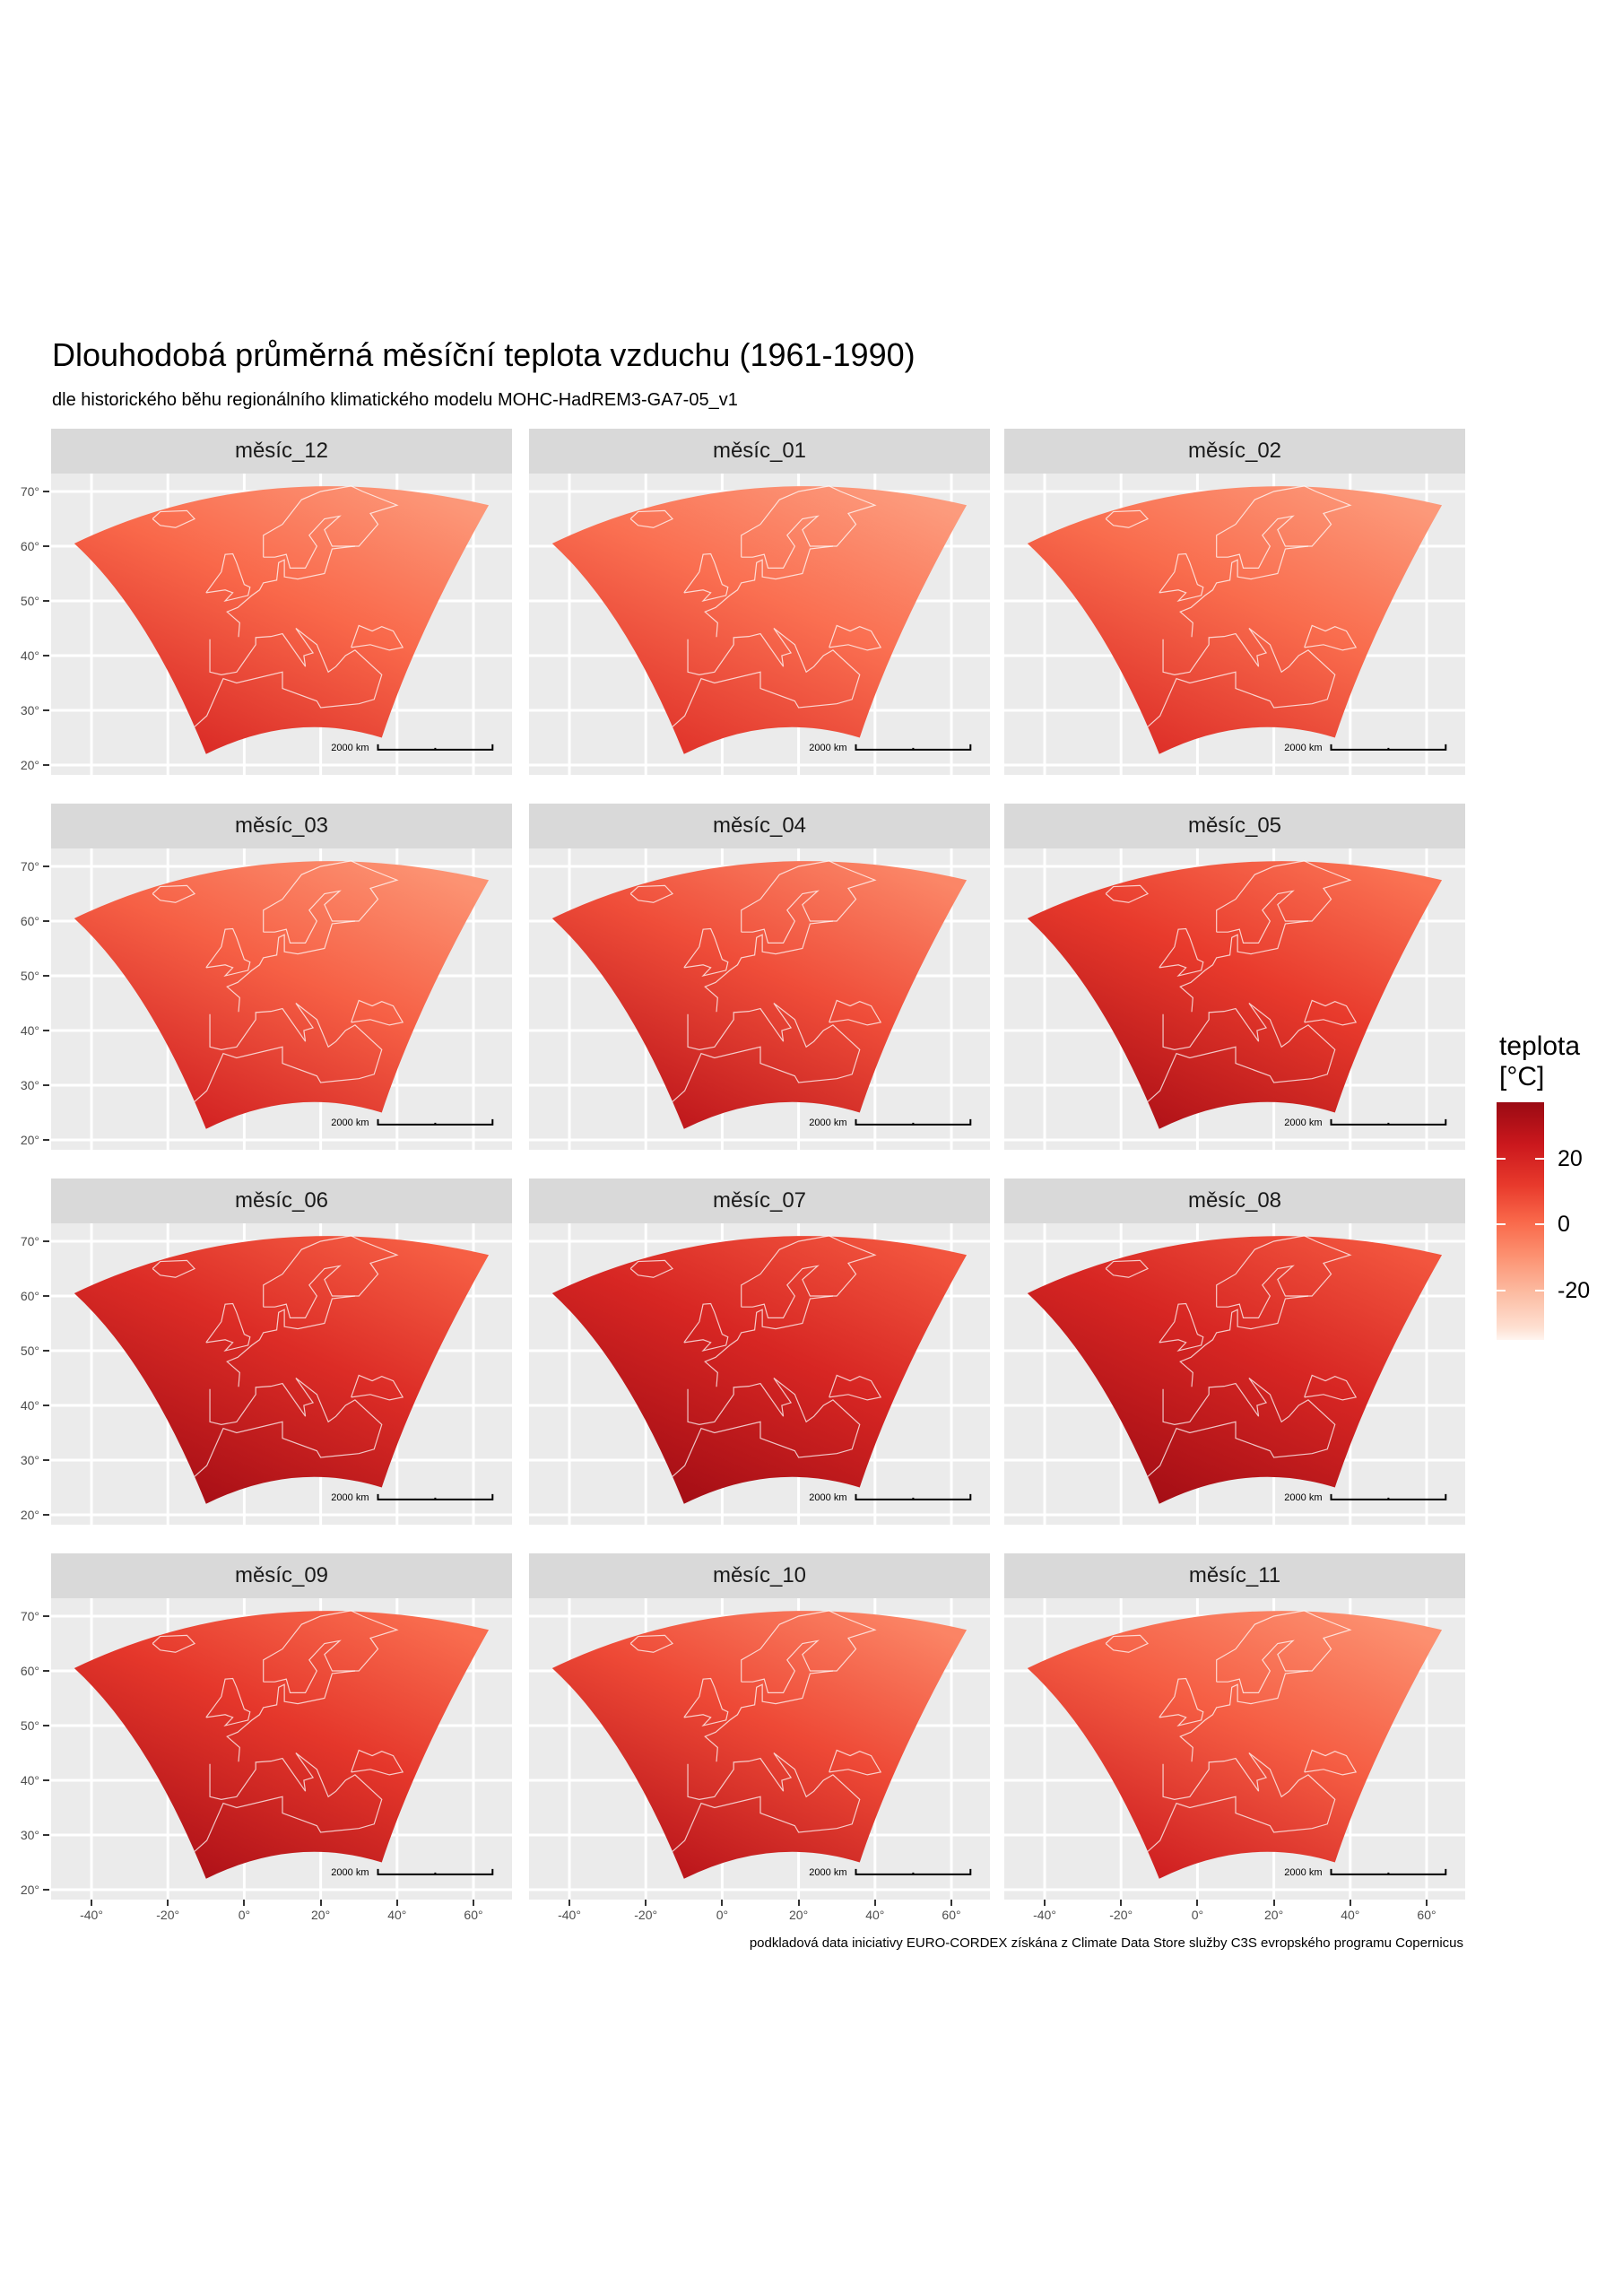 Image resolution: width=1623 pixels, height=2296 pixels. What do you see at coordinates (281, 451) in the screenshot?
I see `facet-strip-label: měsíc_12` at bounding box center [281, 451].